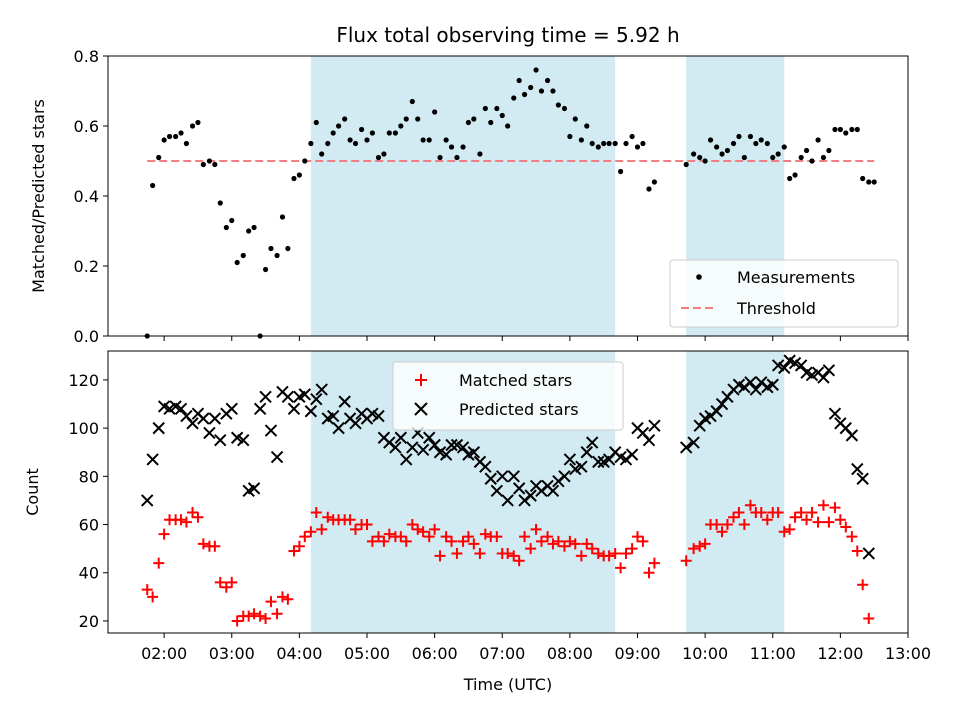 The image size is (960, 720). I want to click on y-tick-label: 0.4, so click(86, 196).